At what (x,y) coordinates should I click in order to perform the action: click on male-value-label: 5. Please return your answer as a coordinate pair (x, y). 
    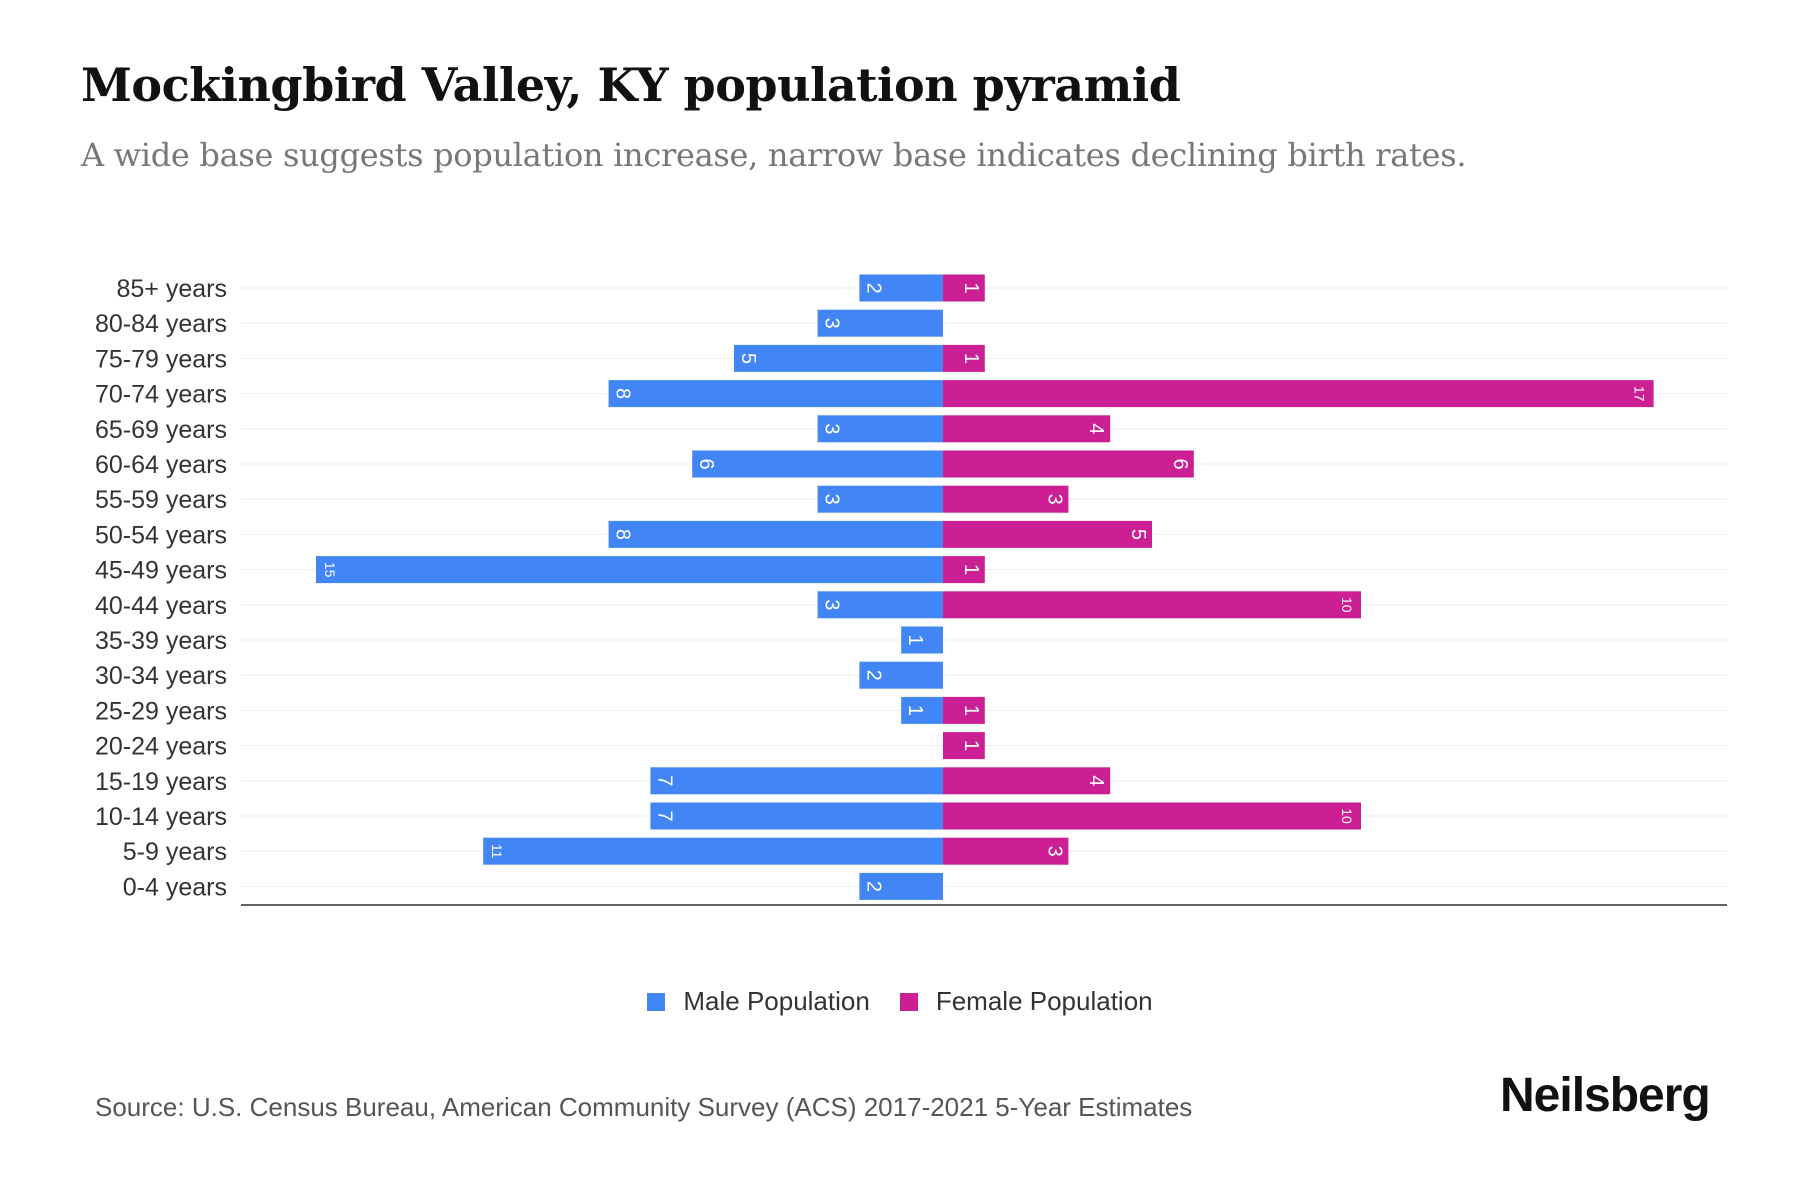
    Looking at the image, I should click on (748, 358).